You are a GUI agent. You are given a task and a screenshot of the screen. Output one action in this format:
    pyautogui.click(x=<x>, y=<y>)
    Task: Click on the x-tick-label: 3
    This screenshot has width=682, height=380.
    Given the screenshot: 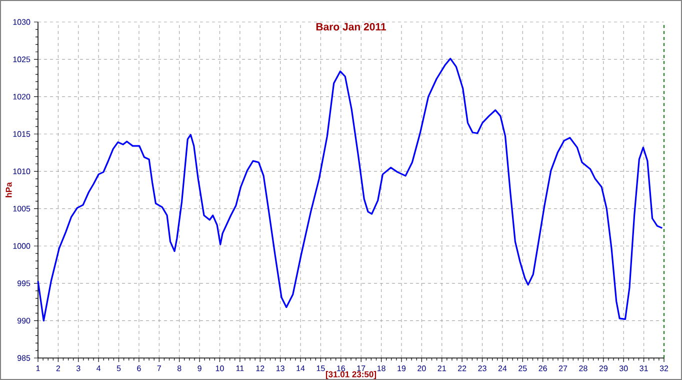 What is the action you would take?
    pyautogui.click(x=78, y=369)
    